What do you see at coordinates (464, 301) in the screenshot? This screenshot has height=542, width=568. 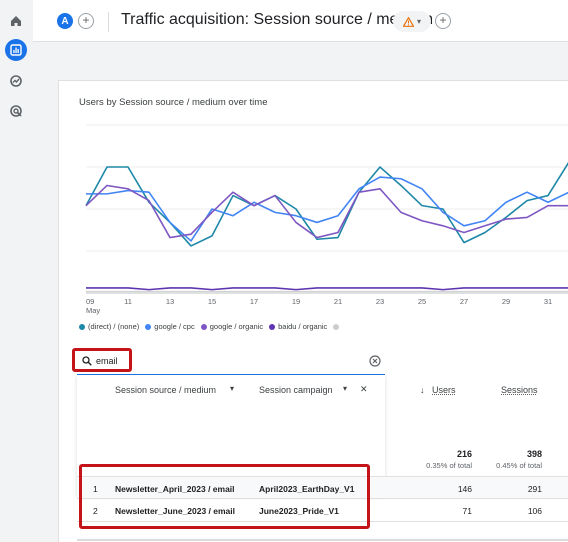 I see `x-tick-label: 27` at bounding box center [464, 301].